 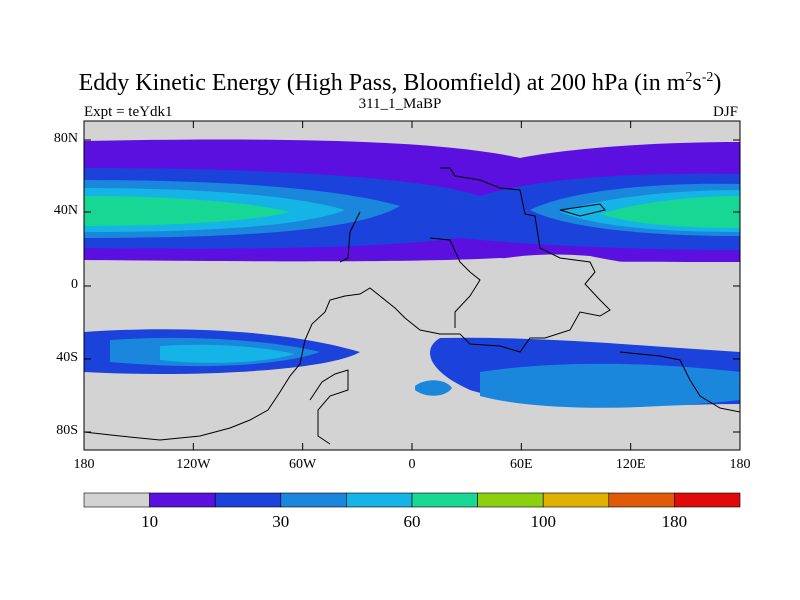 What do you see at coordinates (725, 112) in the screenshot?
I see `season-label: DJF` at bounding box center [725, 112].